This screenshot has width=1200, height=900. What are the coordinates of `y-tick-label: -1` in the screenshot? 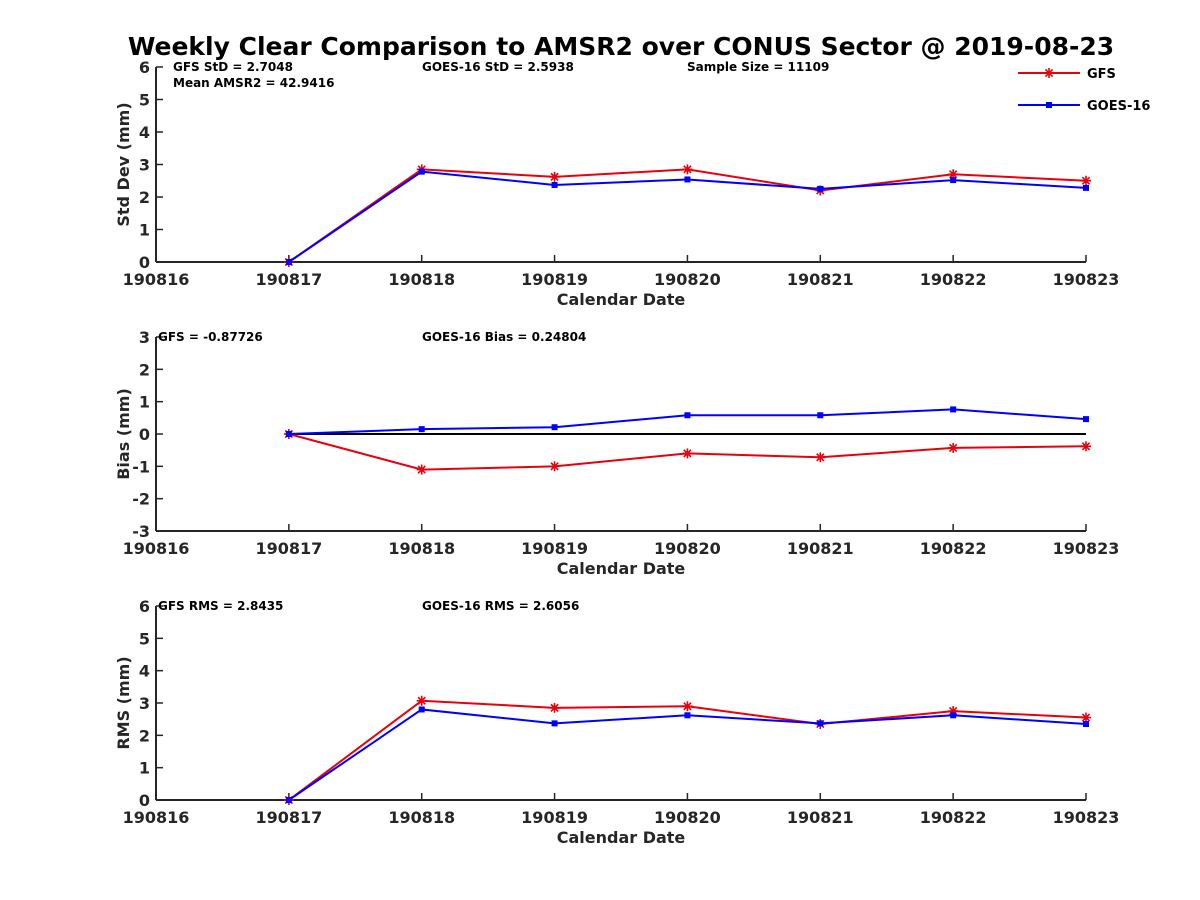 It's located at (141, 466).